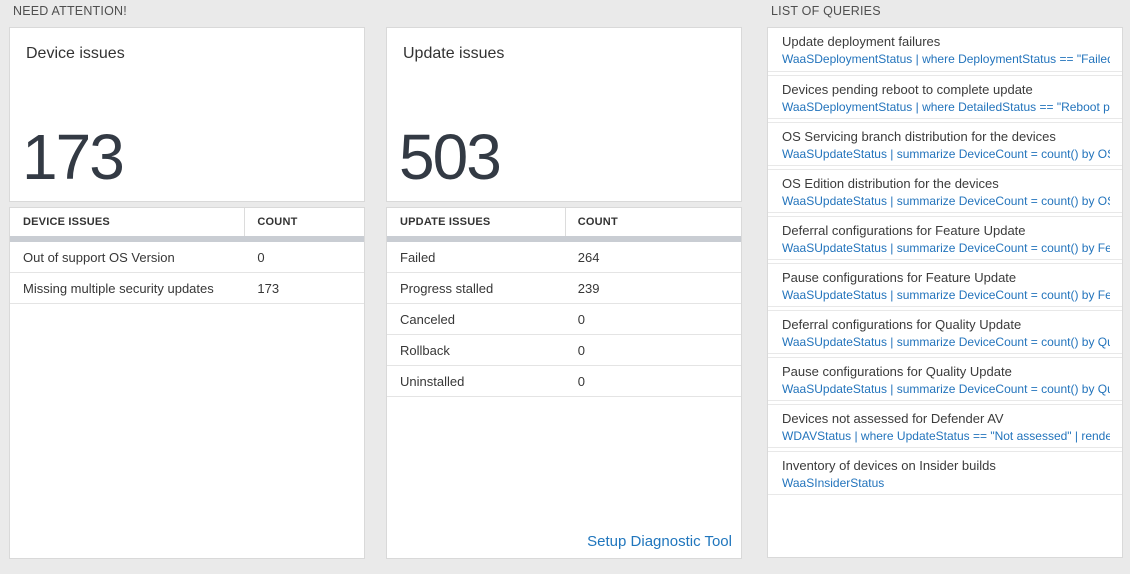  Describe the element at coordinates (187, 257) in the screenshot. I see `table-row: Out of support OS Version 0` at that location.